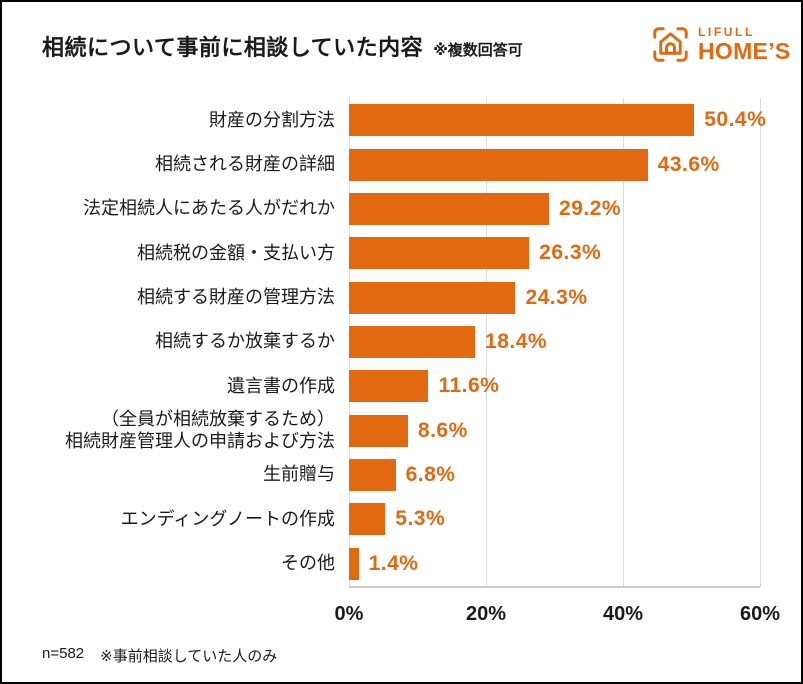 The height and width of the screenshot is (684, 803). I want to click on x-tick-label: 20%, so click(486, 614).